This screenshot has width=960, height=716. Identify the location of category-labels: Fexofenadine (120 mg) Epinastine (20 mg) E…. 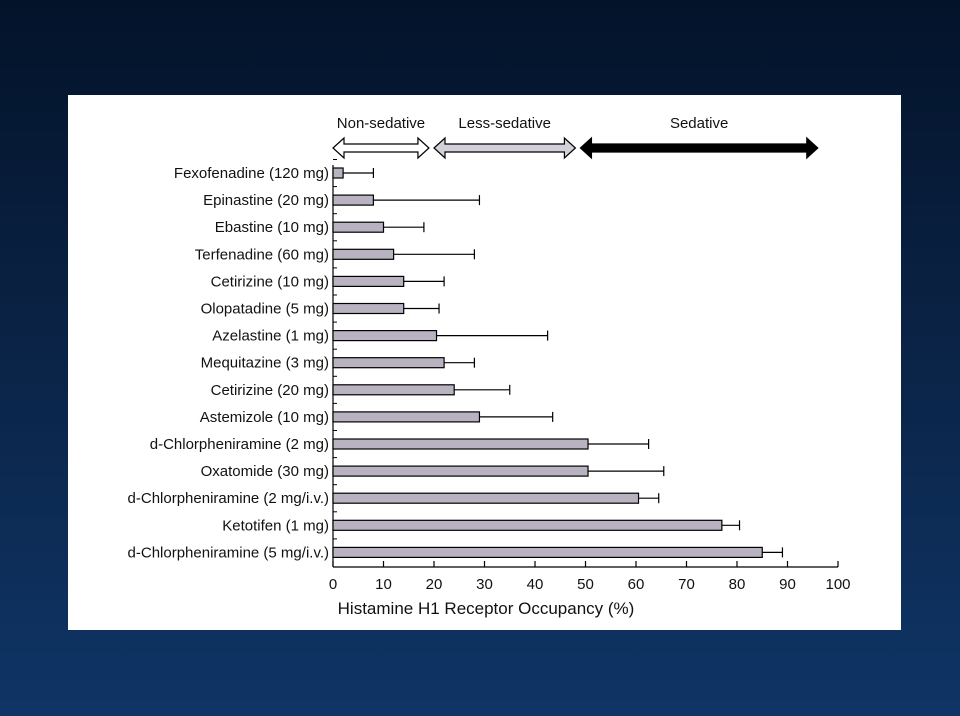
(228, 363).